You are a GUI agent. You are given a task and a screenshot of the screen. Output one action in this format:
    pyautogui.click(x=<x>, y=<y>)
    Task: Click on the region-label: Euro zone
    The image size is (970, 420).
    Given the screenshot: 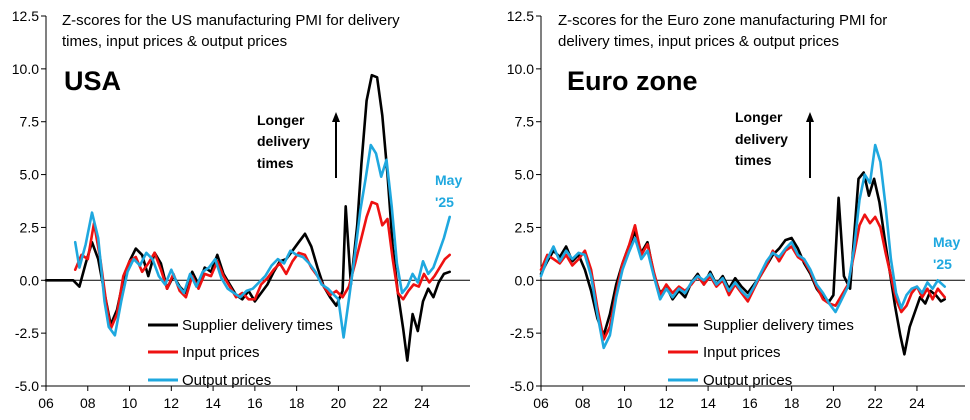 What is the action you would take?
    pyautogui.click(x=632, y=81)
    